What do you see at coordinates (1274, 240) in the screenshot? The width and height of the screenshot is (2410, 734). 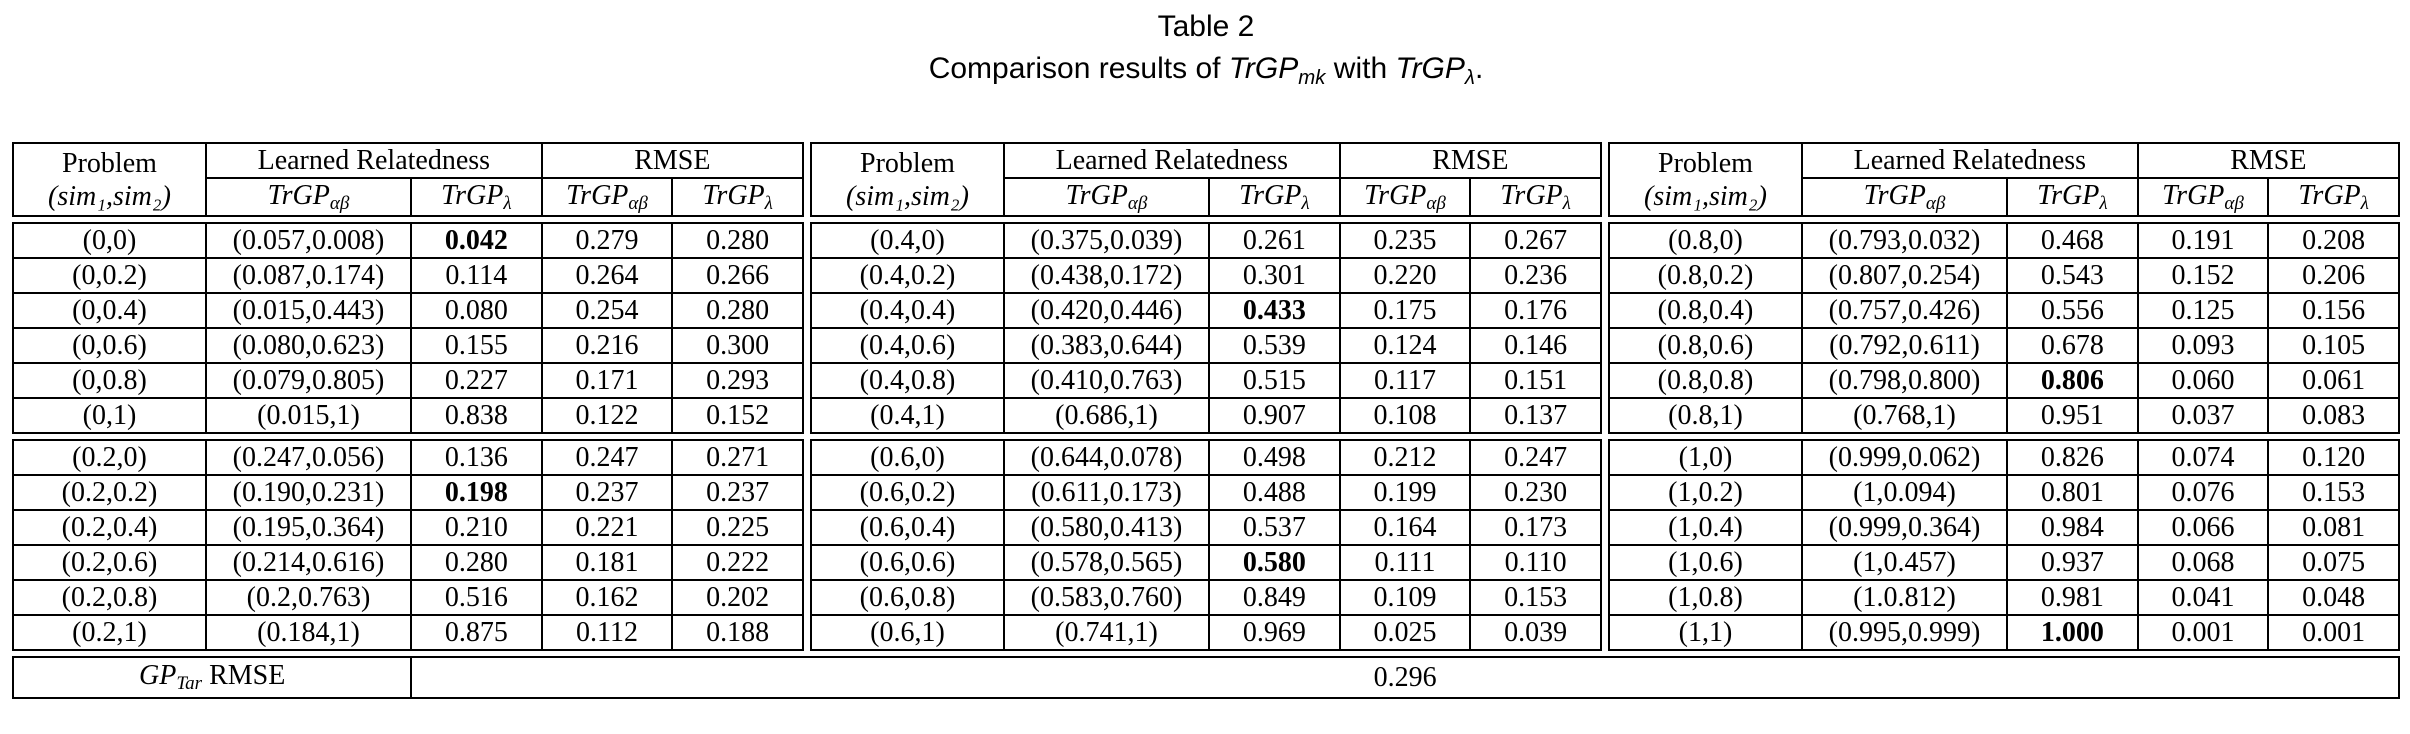 I see `cell-relatedness-trgp-lambda: 0.261` at bounding box center [1274, 240].